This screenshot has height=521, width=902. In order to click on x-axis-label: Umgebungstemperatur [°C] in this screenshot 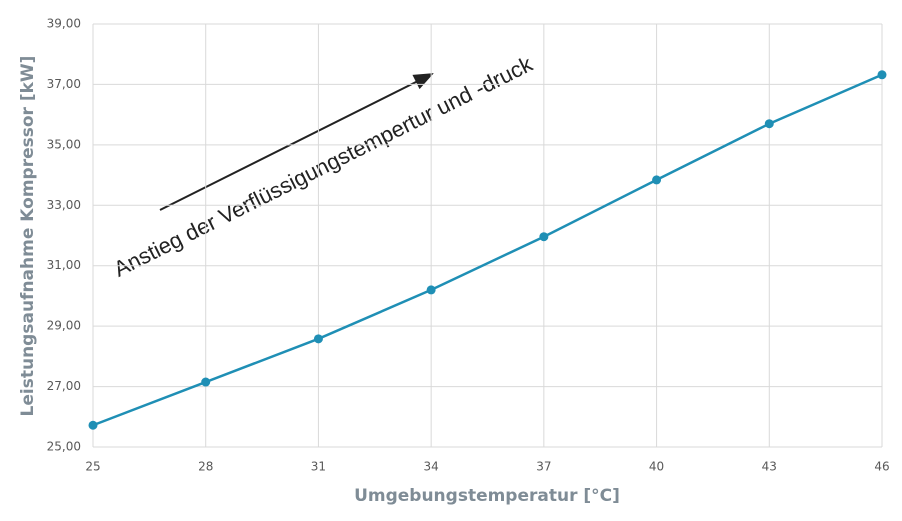, I will do `click(487, 496)`.